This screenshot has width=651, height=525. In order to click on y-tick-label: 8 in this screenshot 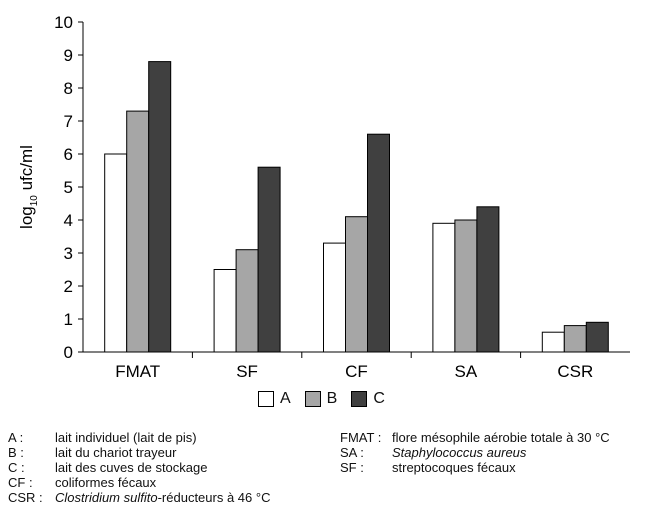, I will do `click(68, 88)`.